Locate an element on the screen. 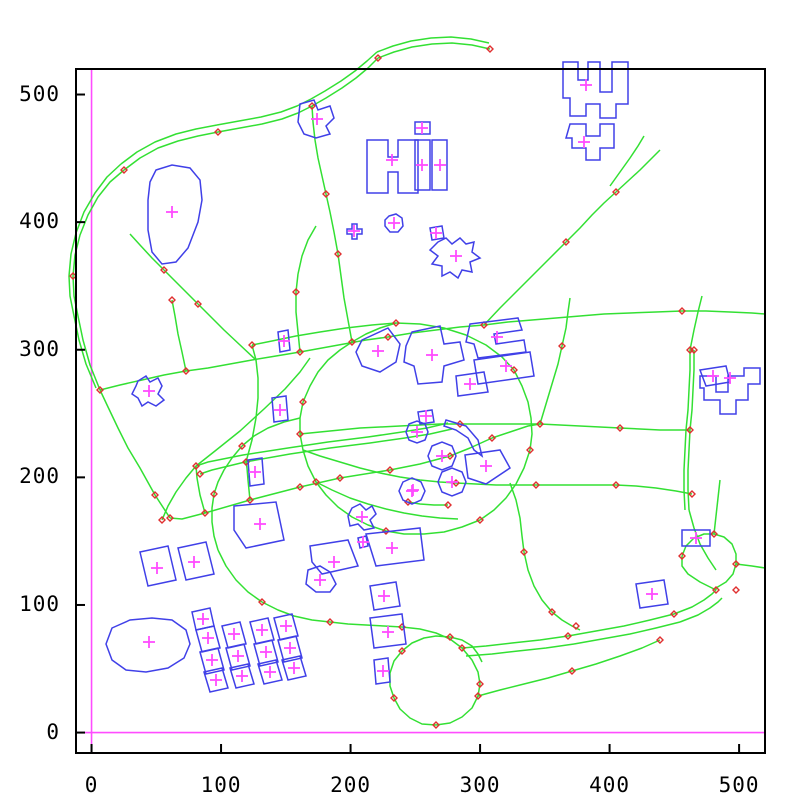  x-tick-label: 100 is located at coordinates (221, 785).